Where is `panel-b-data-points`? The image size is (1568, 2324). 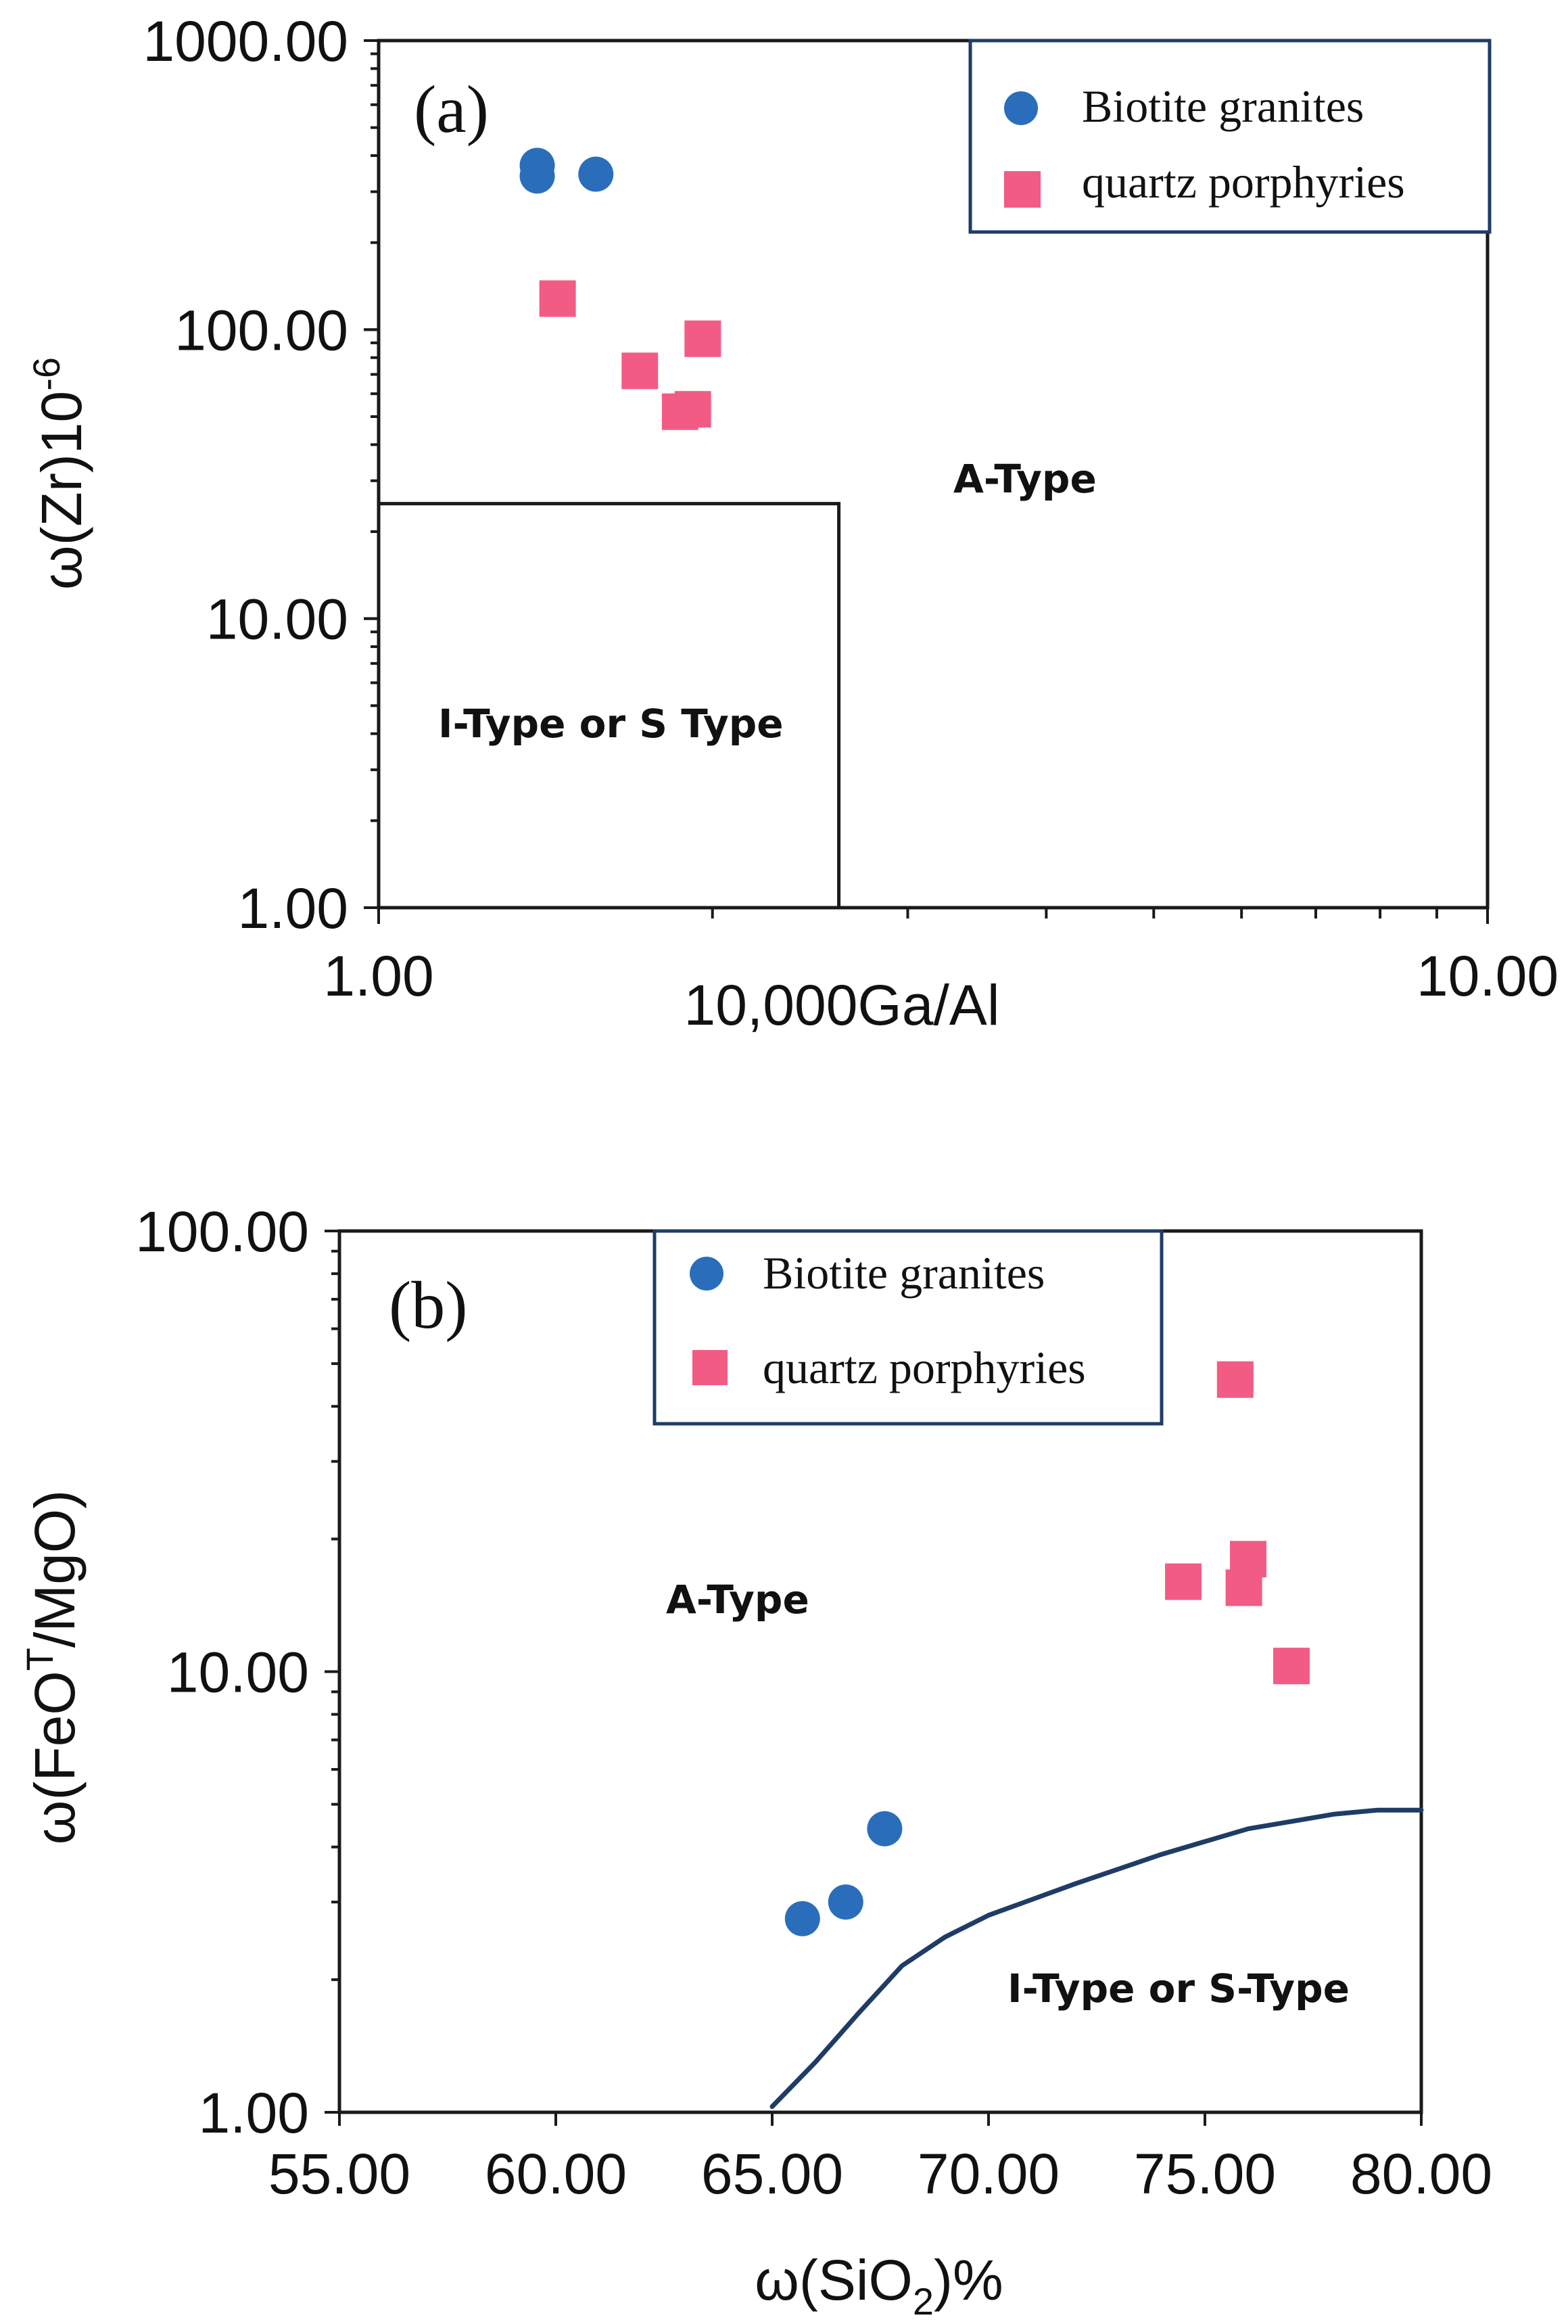 panel-b-data-points is located at coordinates (1047, 1648).